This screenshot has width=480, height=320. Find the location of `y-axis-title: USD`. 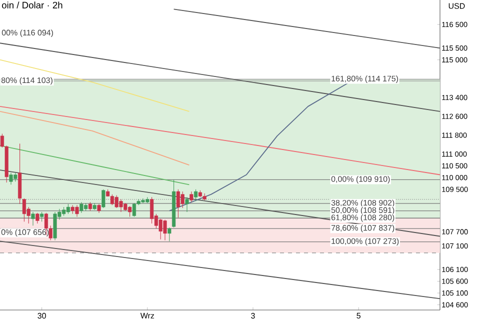

y-axis-title: USD is located at coordinates (456, 6).